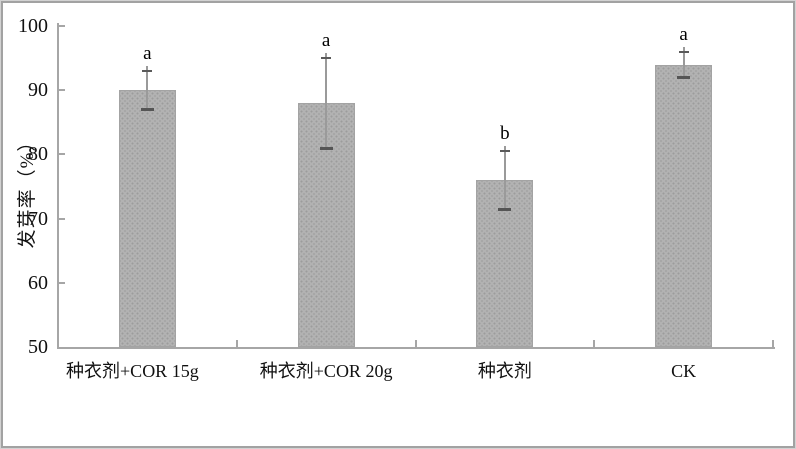 The image size is (796, 449). I want to click on y-tick-label: 60, so click(38, 282).